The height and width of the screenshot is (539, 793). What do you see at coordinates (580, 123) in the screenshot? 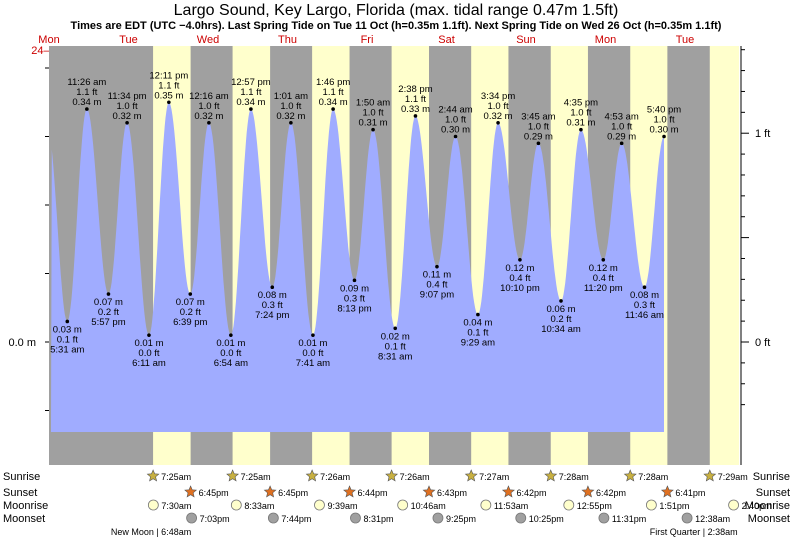
I see `tide-m: 0.31 m` at bounding box center [580, 123].